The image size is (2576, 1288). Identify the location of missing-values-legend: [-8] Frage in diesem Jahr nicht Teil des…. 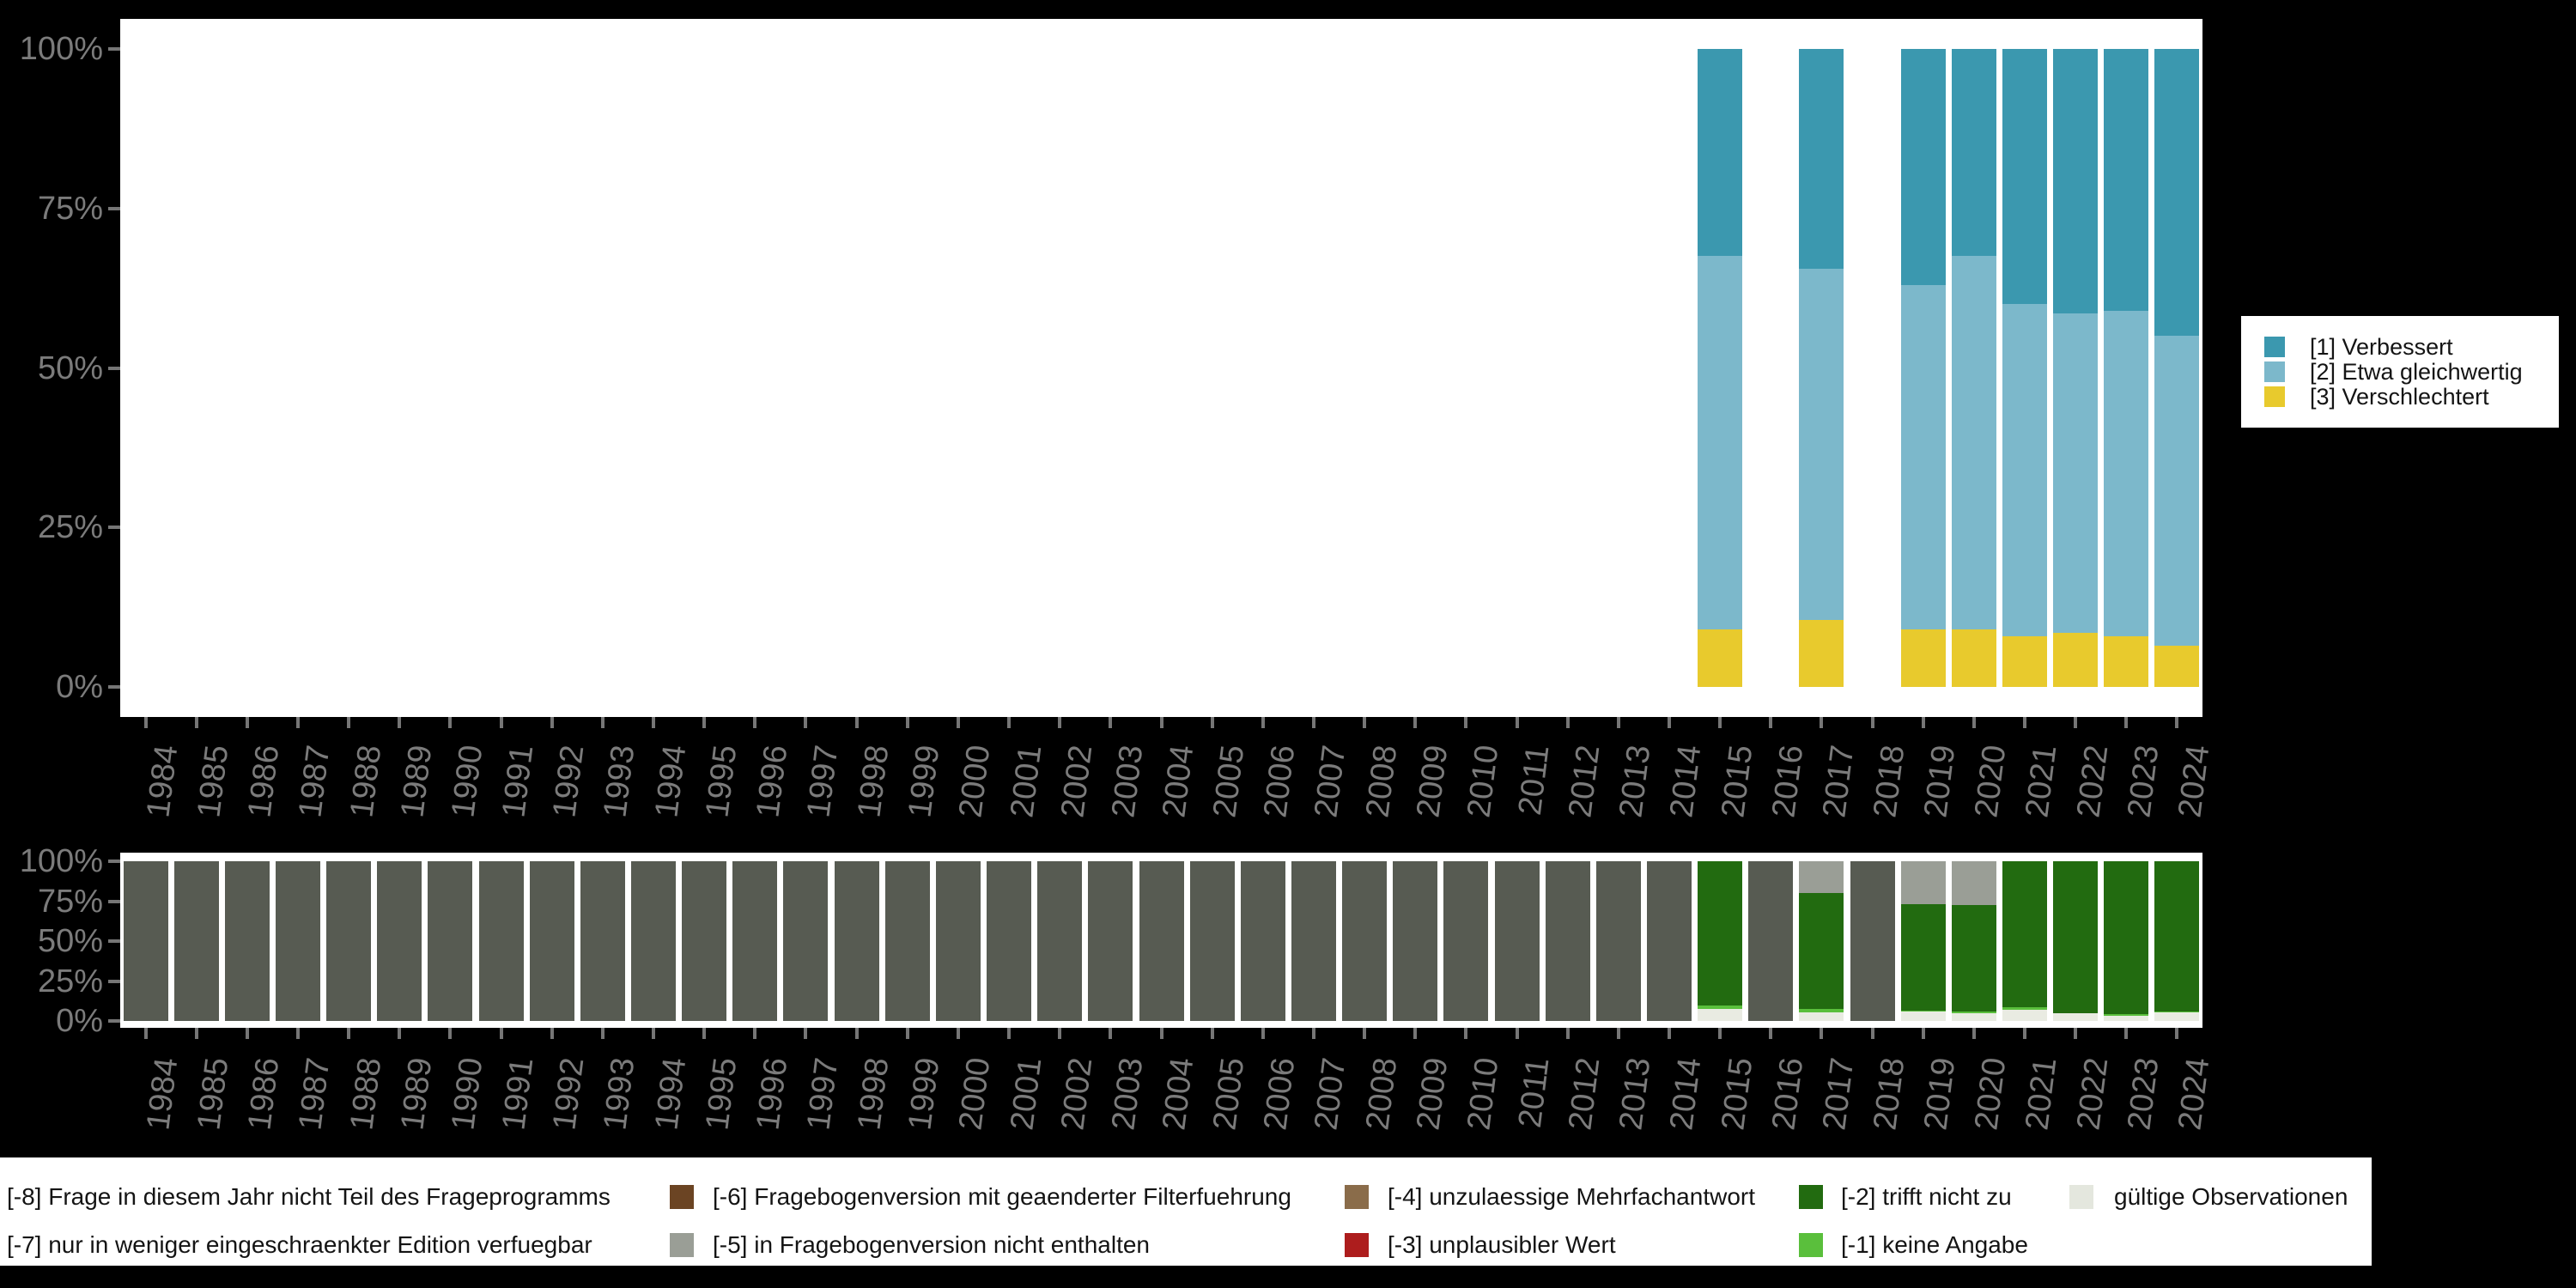
(1186, 1211).